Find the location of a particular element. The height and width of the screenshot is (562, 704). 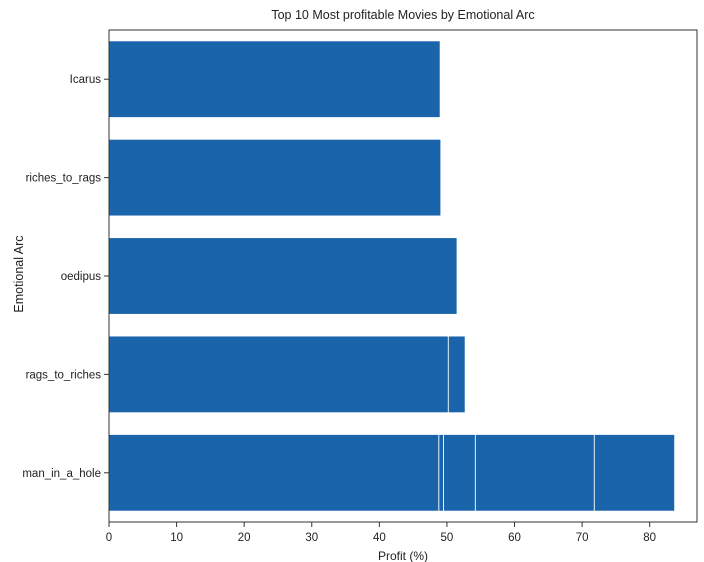

y-tick-label: Icarus is located at coordinates (86, 80).